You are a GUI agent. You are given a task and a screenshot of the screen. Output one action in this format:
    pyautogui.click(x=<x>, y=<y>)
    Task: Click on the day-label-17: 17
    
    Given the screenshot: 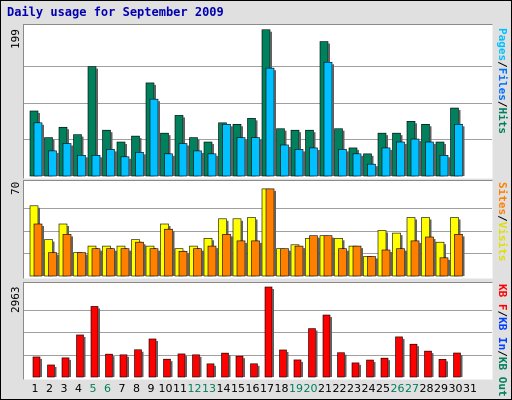 What is the action you would take?
    pyautogui.click(x=267, y=388)
    